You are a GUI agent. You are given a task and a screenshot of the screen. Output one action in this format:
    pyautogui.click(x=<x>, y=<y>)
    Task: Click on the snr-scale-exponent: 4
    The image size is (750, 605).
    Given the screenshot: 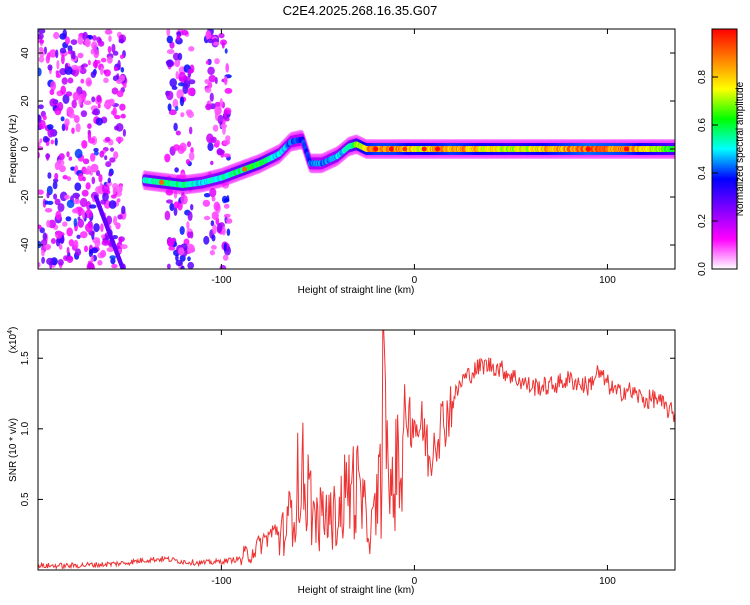 What is the action you would take?
    pyautogui.click(x=10, y=332)
    